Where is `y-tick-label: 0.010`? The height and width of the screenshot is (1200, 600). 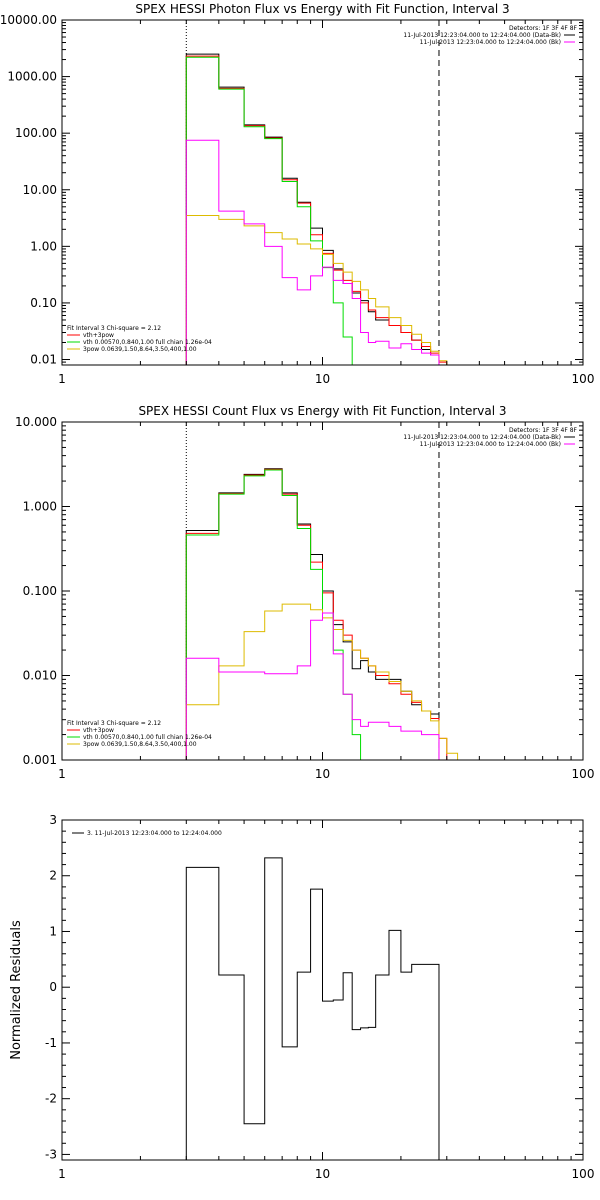
y-tick-label: 0.010 is located at coordinates (40, 676).